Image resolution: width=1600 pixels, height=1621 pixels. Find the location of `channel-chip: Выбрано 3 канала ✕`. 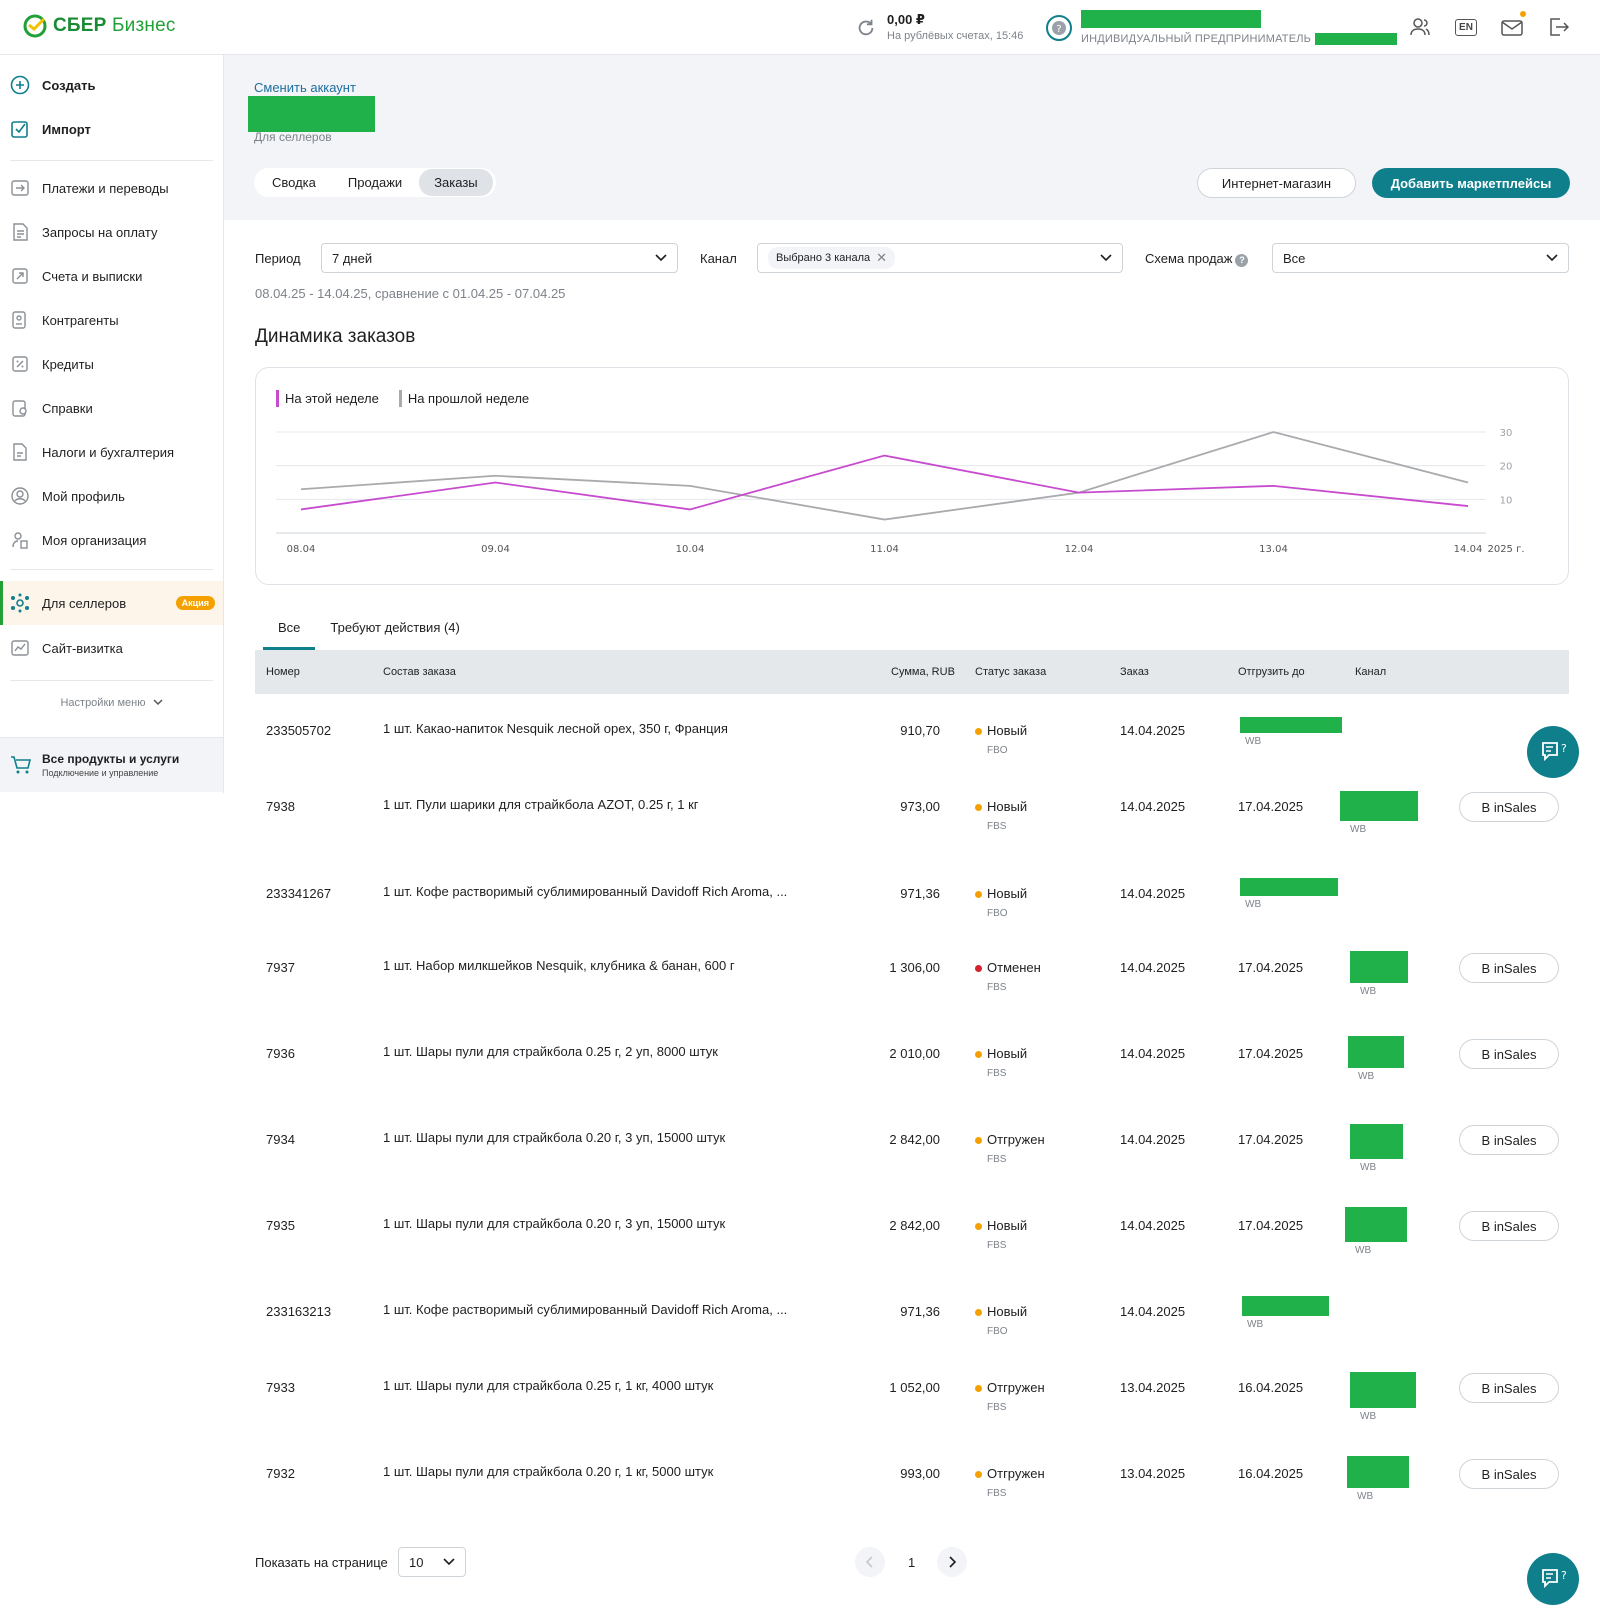

channel-chip: Выбрано 3 канала ✕ is located at coordinates (832, 258).